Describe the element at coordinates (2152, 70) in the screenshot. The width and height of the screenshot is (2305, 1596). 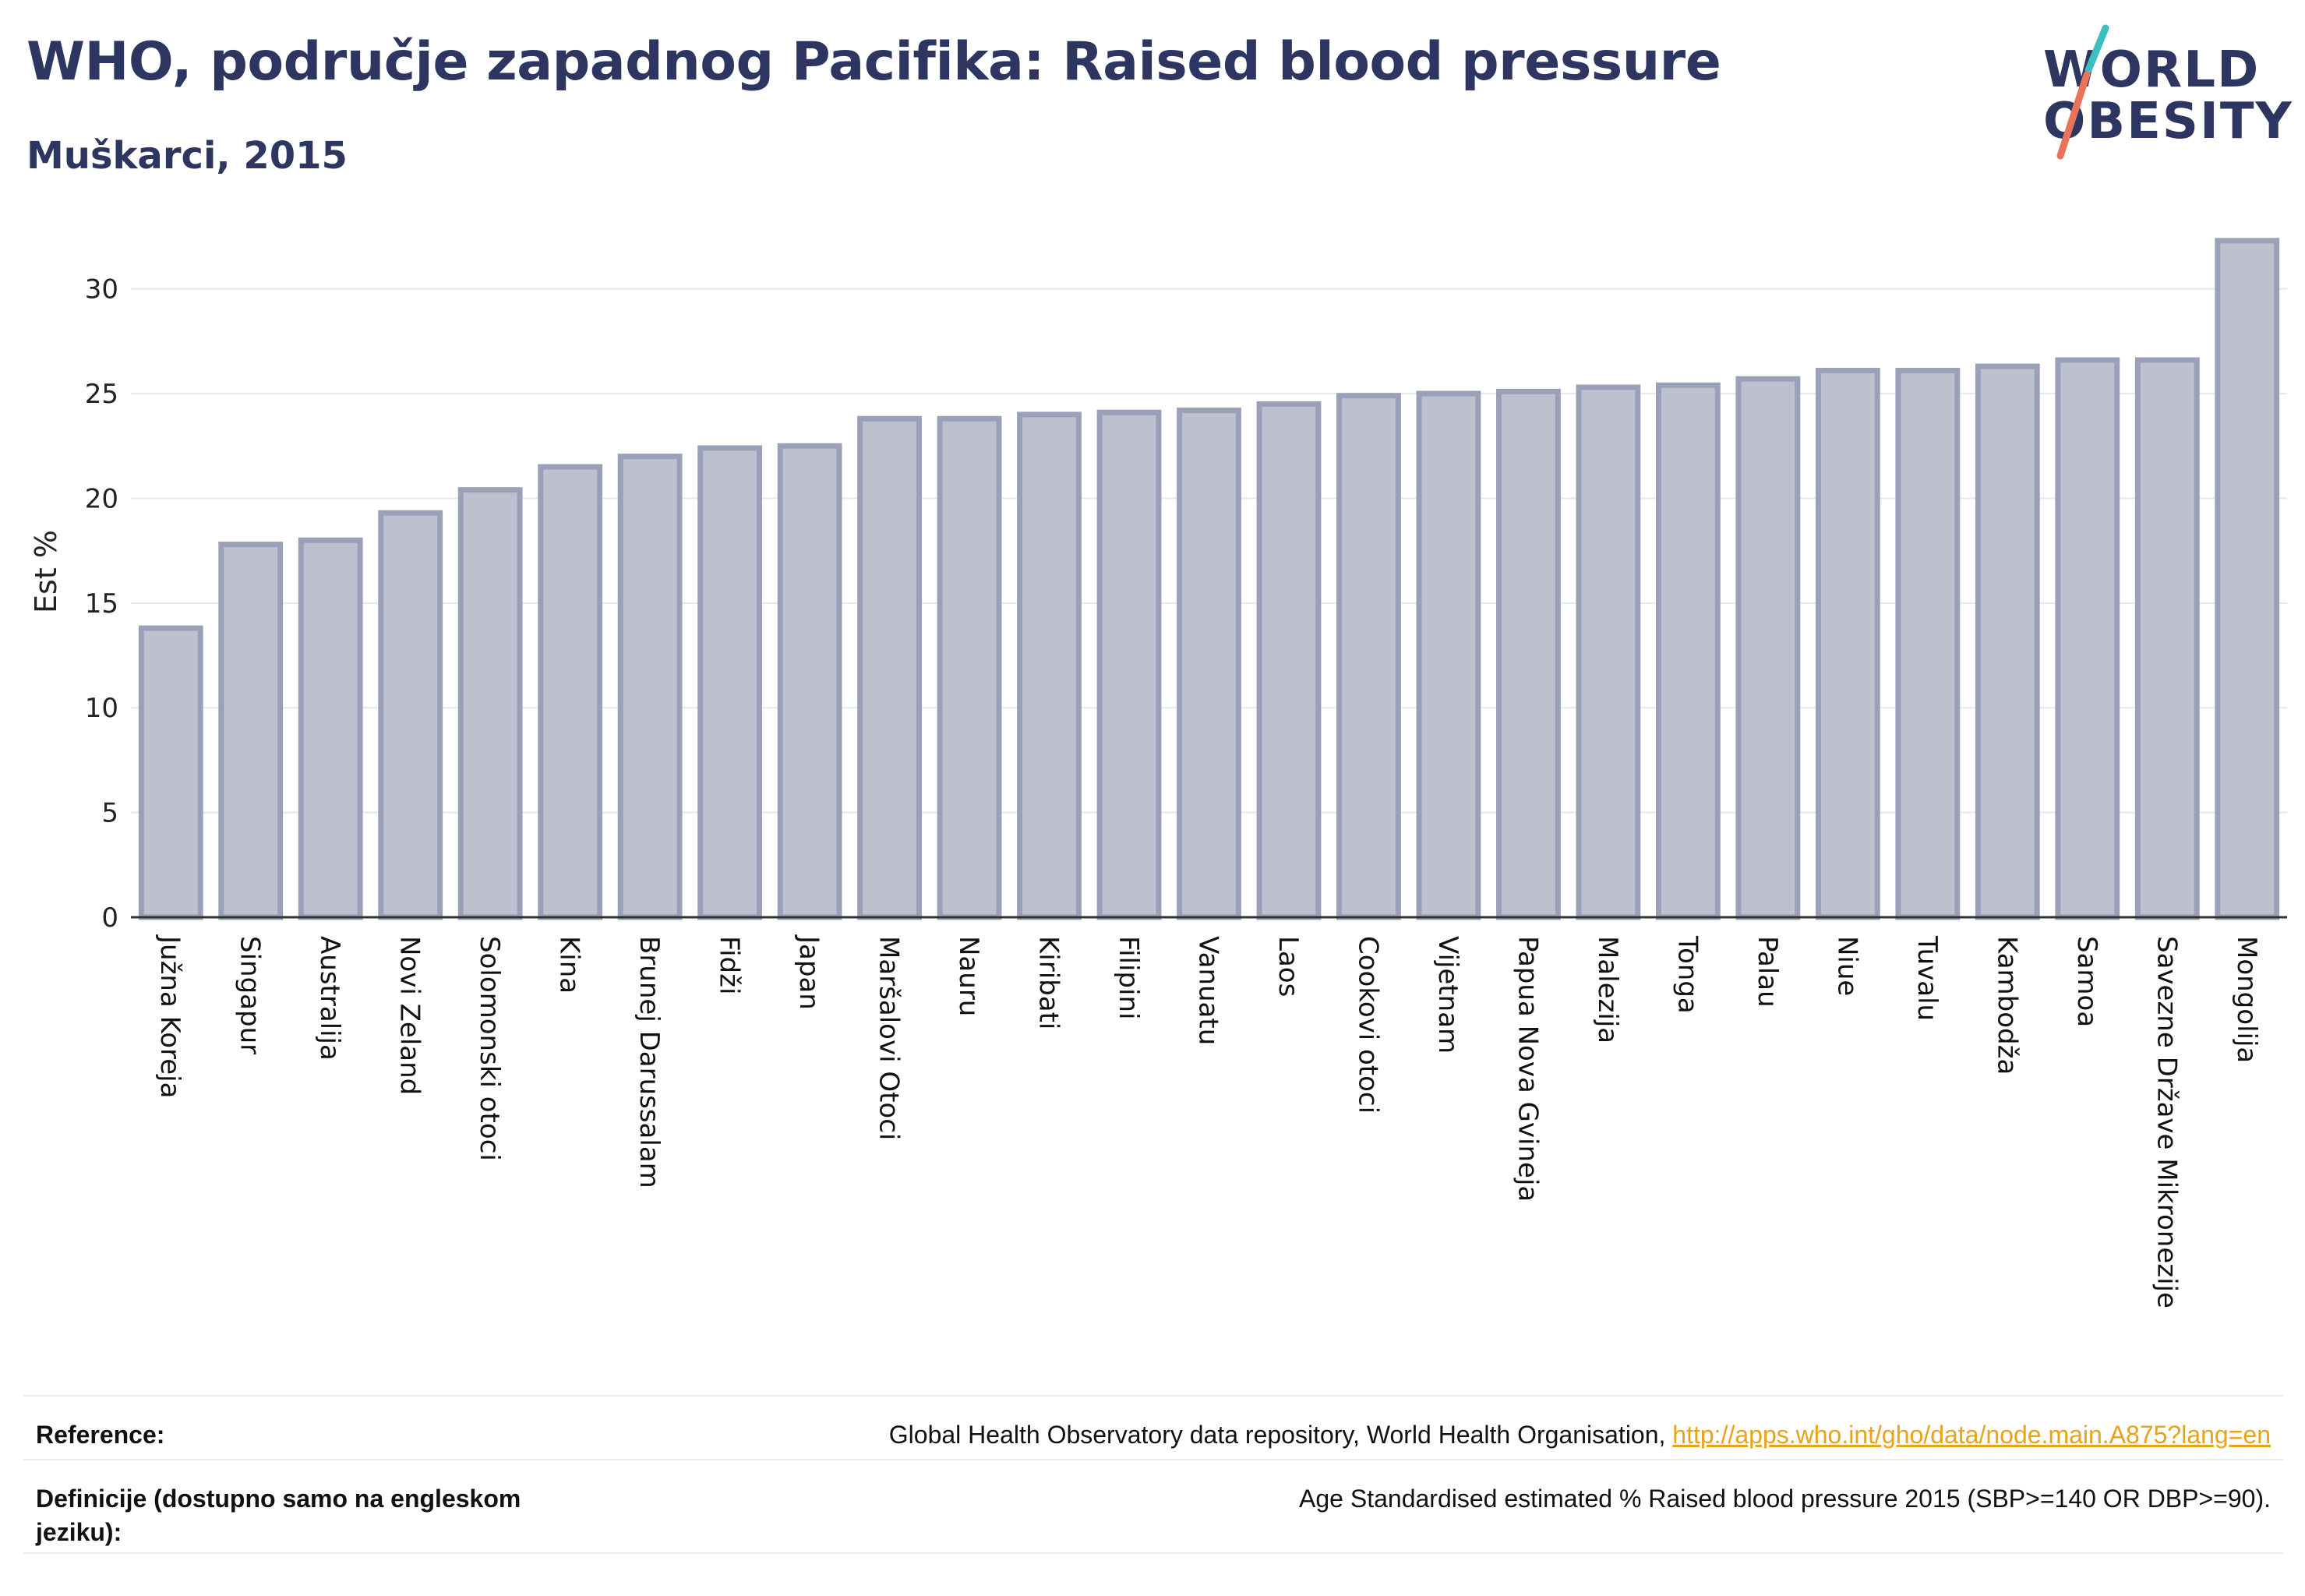
I see `logo-line-1: WORLD` at that location.